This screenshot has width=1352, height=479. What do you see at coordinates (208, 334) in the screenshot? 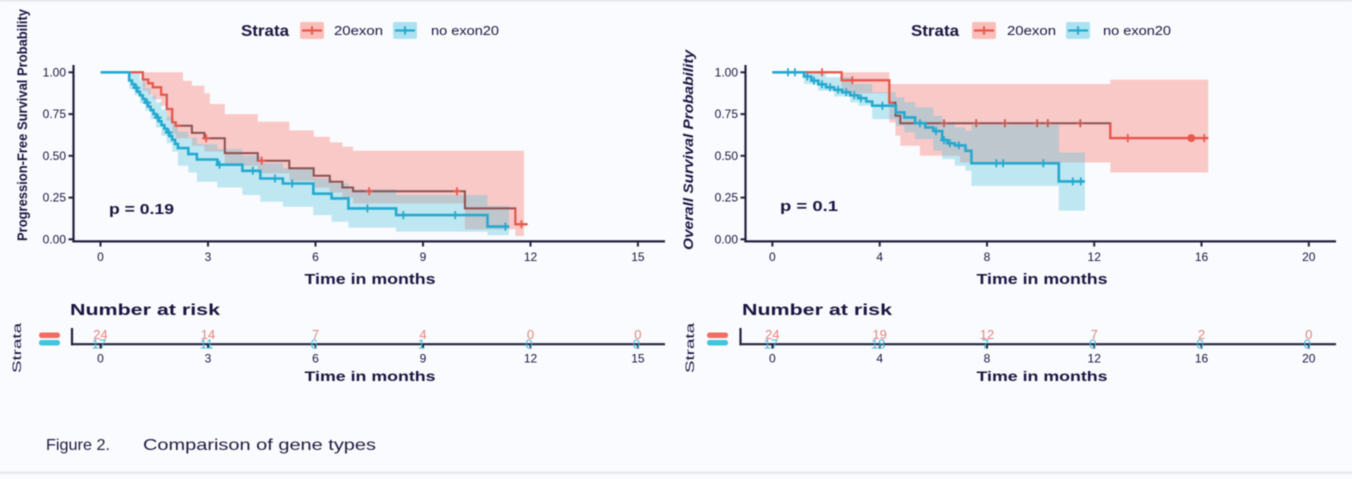
I see `svg-text: 14` at bounding box center [208, 334].